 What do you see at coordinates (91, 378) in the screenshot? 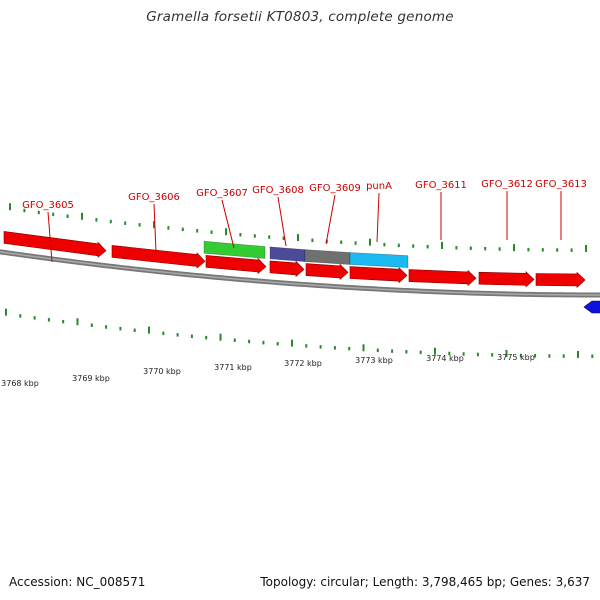
I see `kbp-label: 3769 kbp` at bounding box center [91, 378].